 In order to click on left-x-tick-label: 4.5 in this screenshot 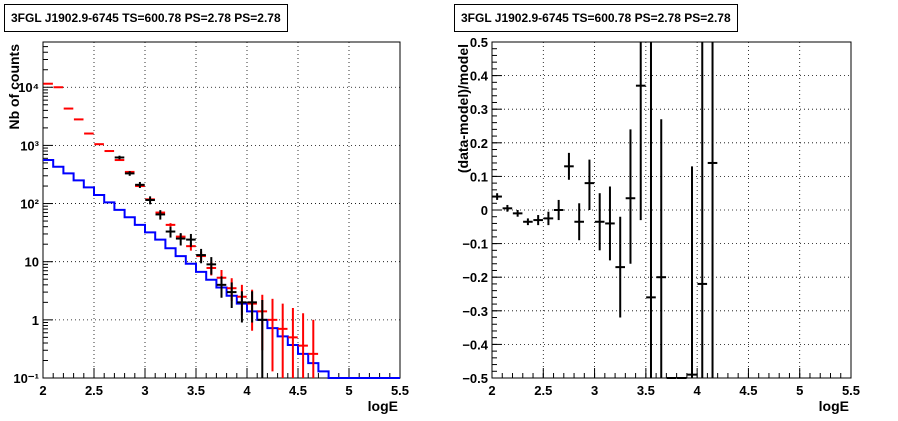, I will do `click(298, 390)`.